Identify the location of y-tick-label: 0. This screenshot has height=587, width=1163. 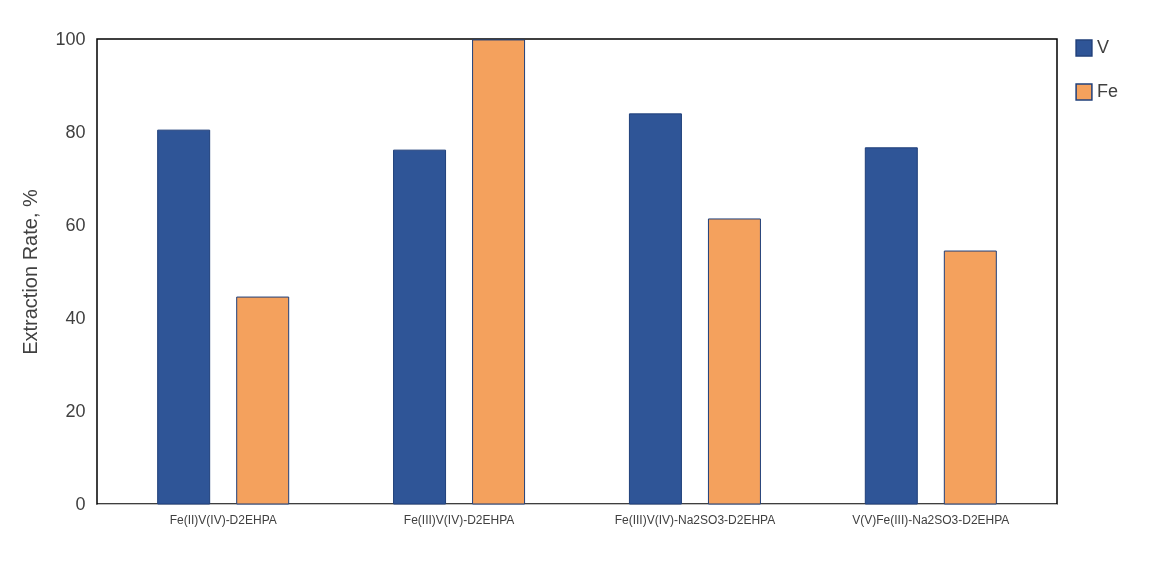
(80, 503).